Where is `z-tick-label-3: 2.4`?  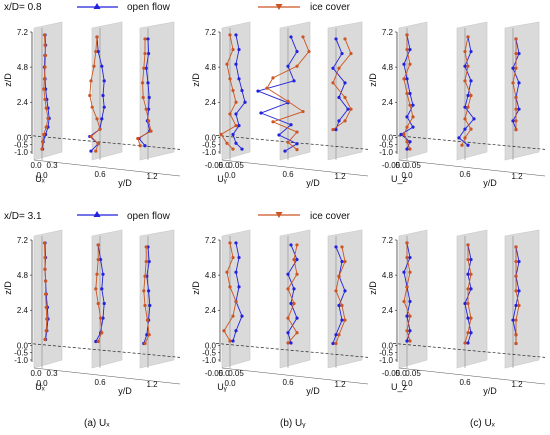 z-tick-label-3: 2.4 is located at coordinates (211, 102).